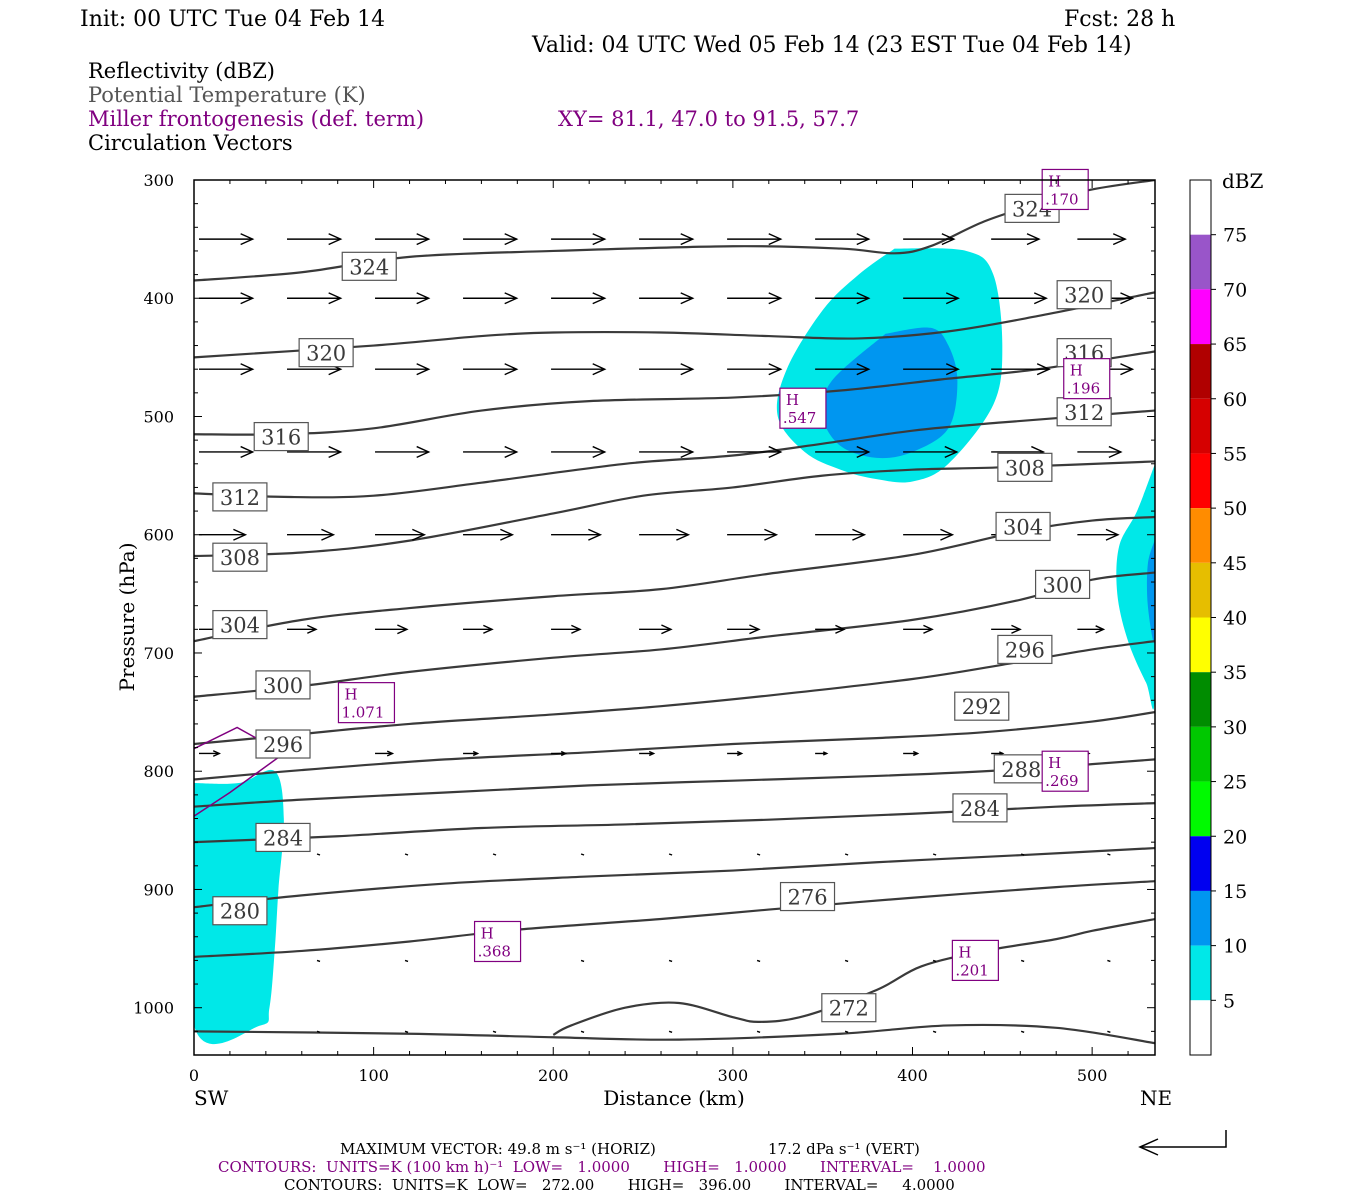  I want to click on colorbar-label: 10, so click(1235, 947).